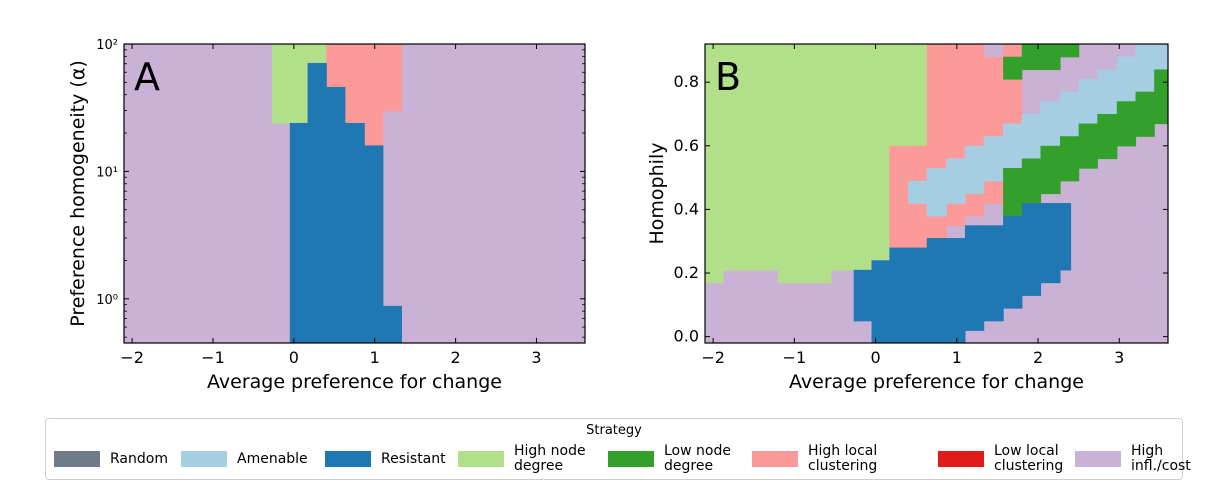 The height and width of the screenshot is (503, 1206). Describe the element at coordinates (107, 300) in the screenshot. I see `y-tick-label: 10⁰` at that location.